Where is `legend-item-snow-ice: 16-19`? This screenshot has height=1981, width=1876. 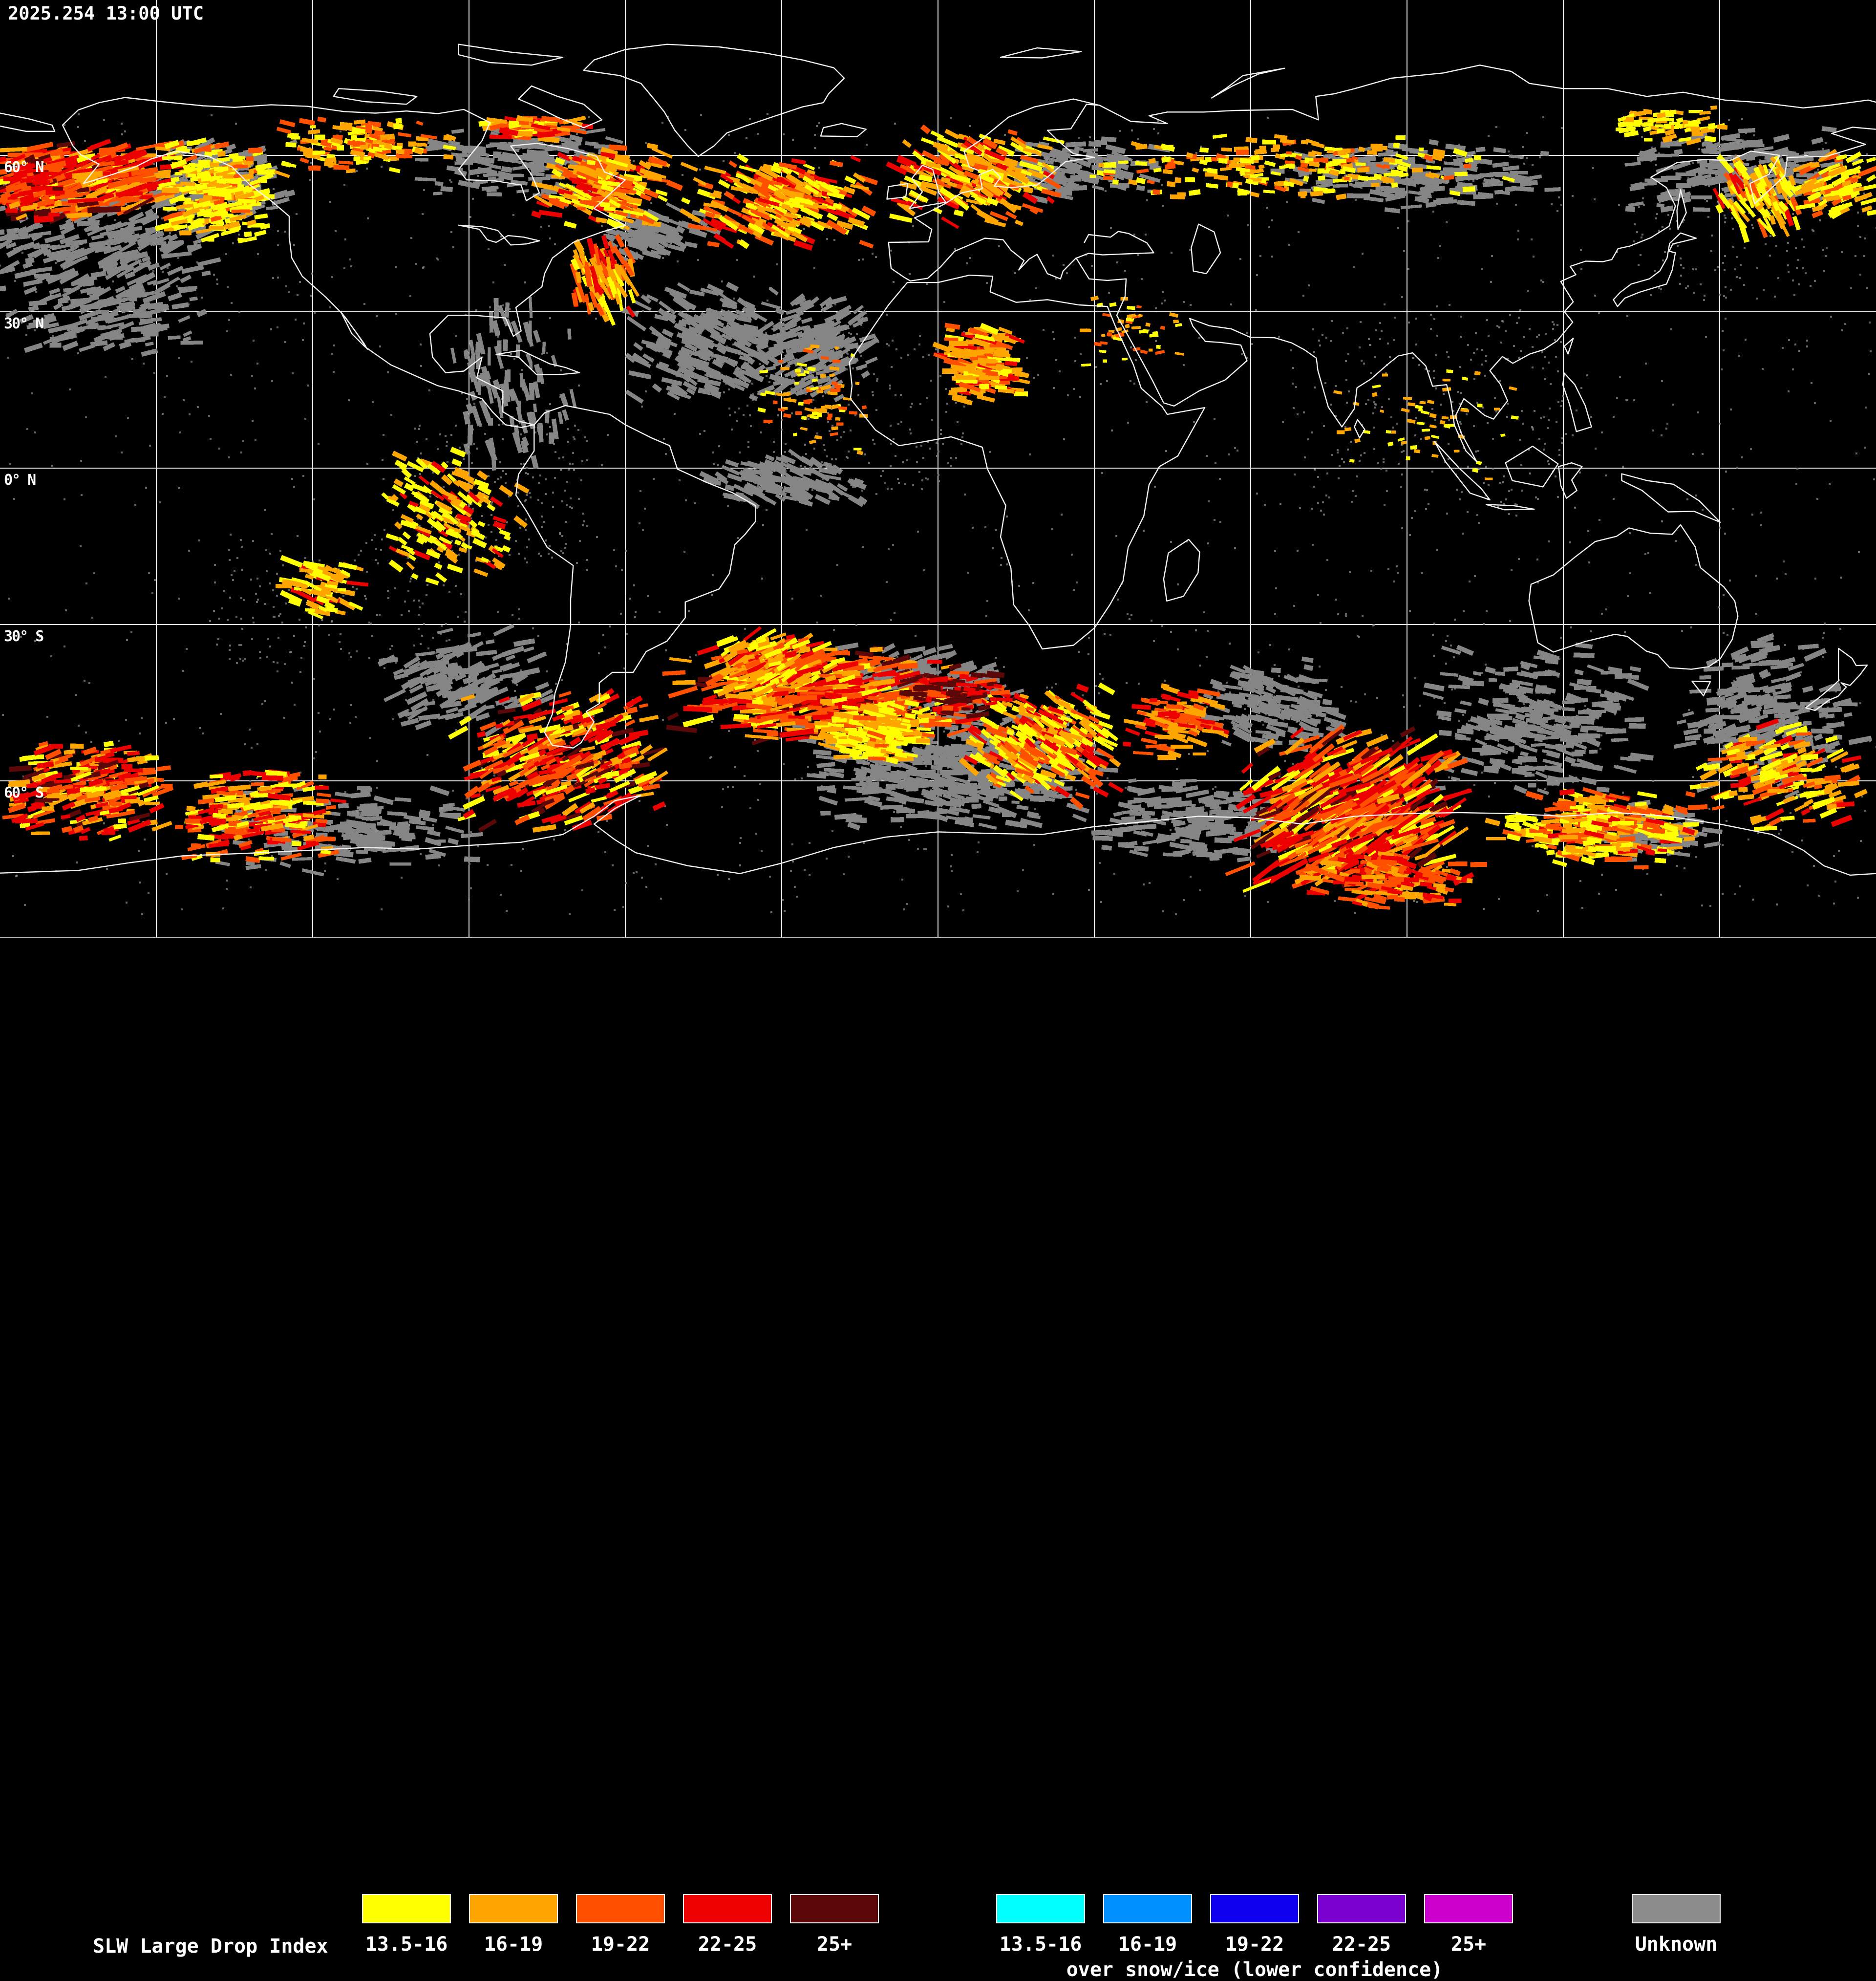
legend-item-snow-ice: 16-19 is located at coordinates (1147, 1925).